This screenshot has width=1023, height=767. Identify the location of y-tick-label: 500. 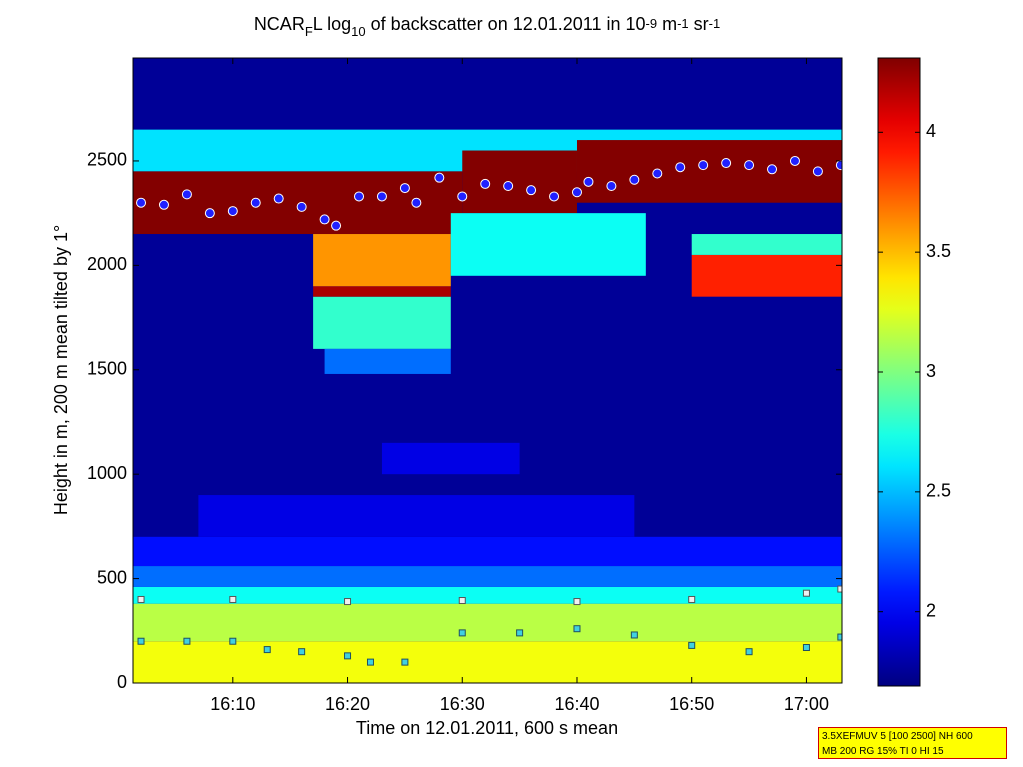
(112, 577).